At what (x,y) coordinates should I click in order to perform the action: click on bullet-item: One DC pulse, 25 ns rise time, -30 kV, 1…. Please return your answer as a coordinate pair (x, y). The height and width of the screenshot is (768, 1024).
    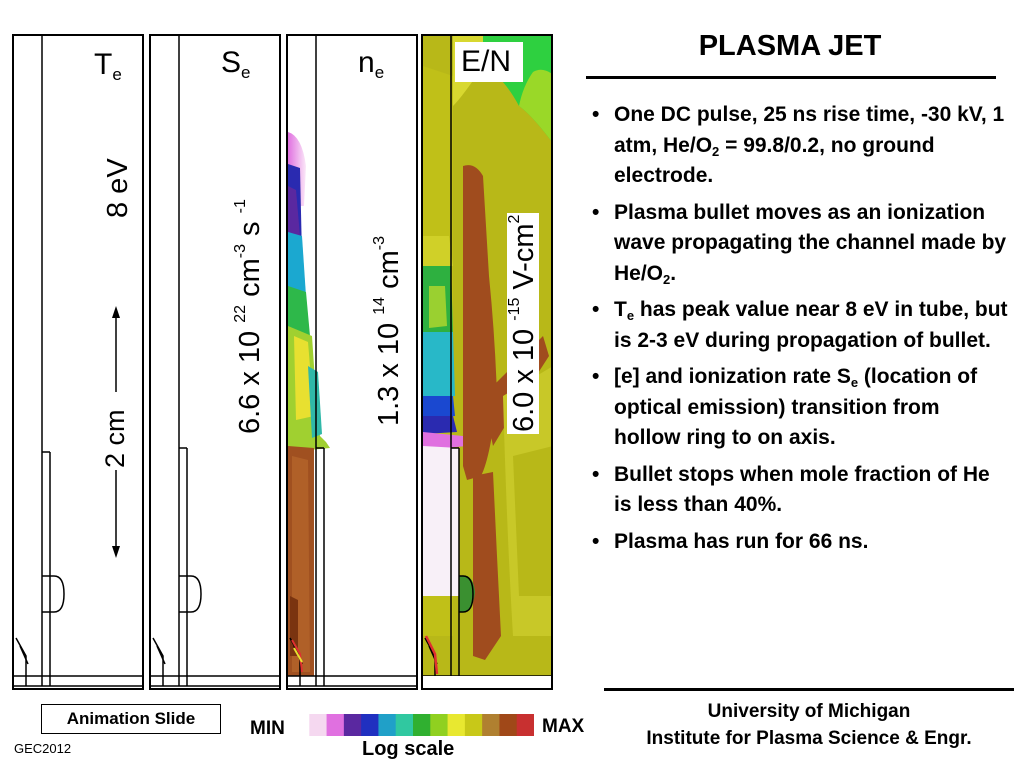
    Looking at the image, I should click on (800, 146).